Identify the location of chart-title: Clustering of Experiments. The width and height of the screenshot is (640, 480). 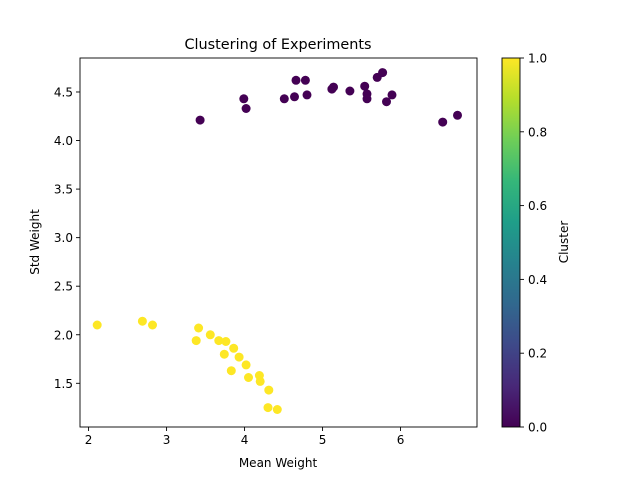
(278, 45).